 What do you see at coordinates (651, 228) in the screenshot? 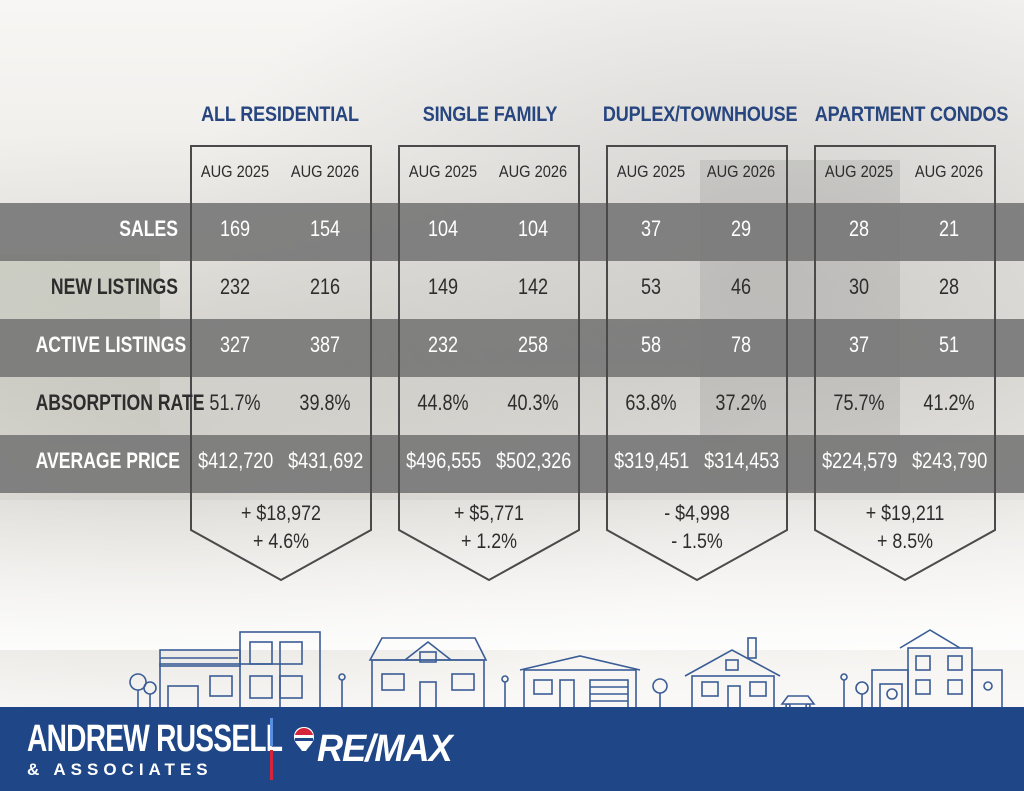
I see `table-cell-sales: 37` at bounding box center [651, 228].